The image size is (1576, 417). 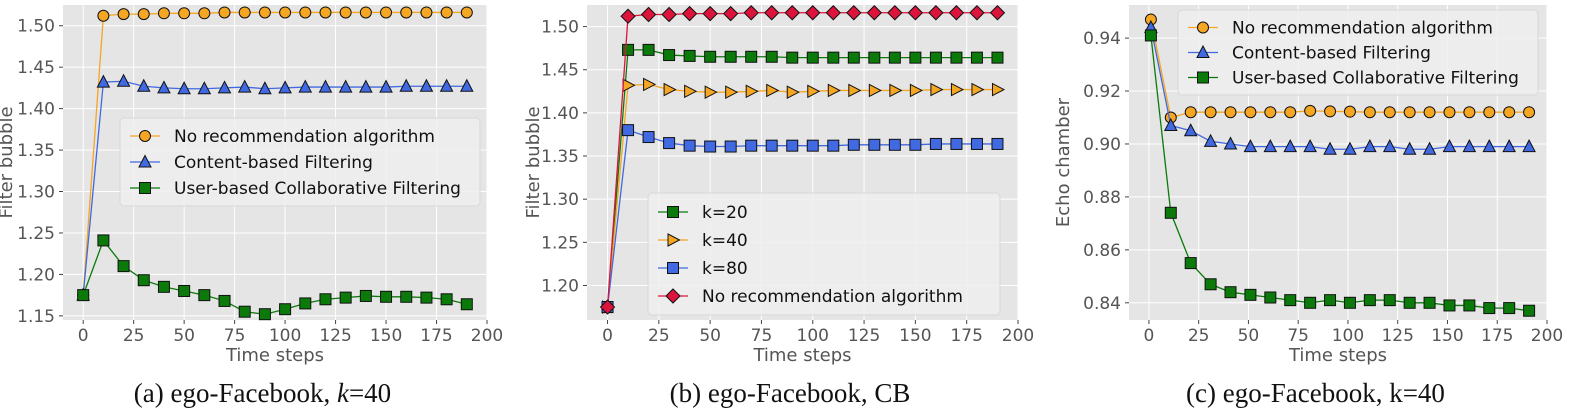 What do you see at coordinates (335, 336) in the screenshot?
I see `x-tick-label-a: 125` at bounding box center [335, 336].